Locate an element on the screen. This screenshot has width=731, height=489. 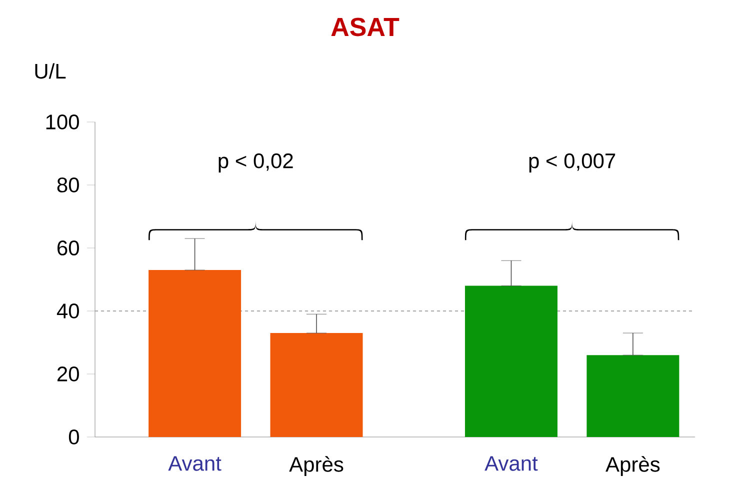
y-tick-label: 60 is located at coordinates (68, 248).